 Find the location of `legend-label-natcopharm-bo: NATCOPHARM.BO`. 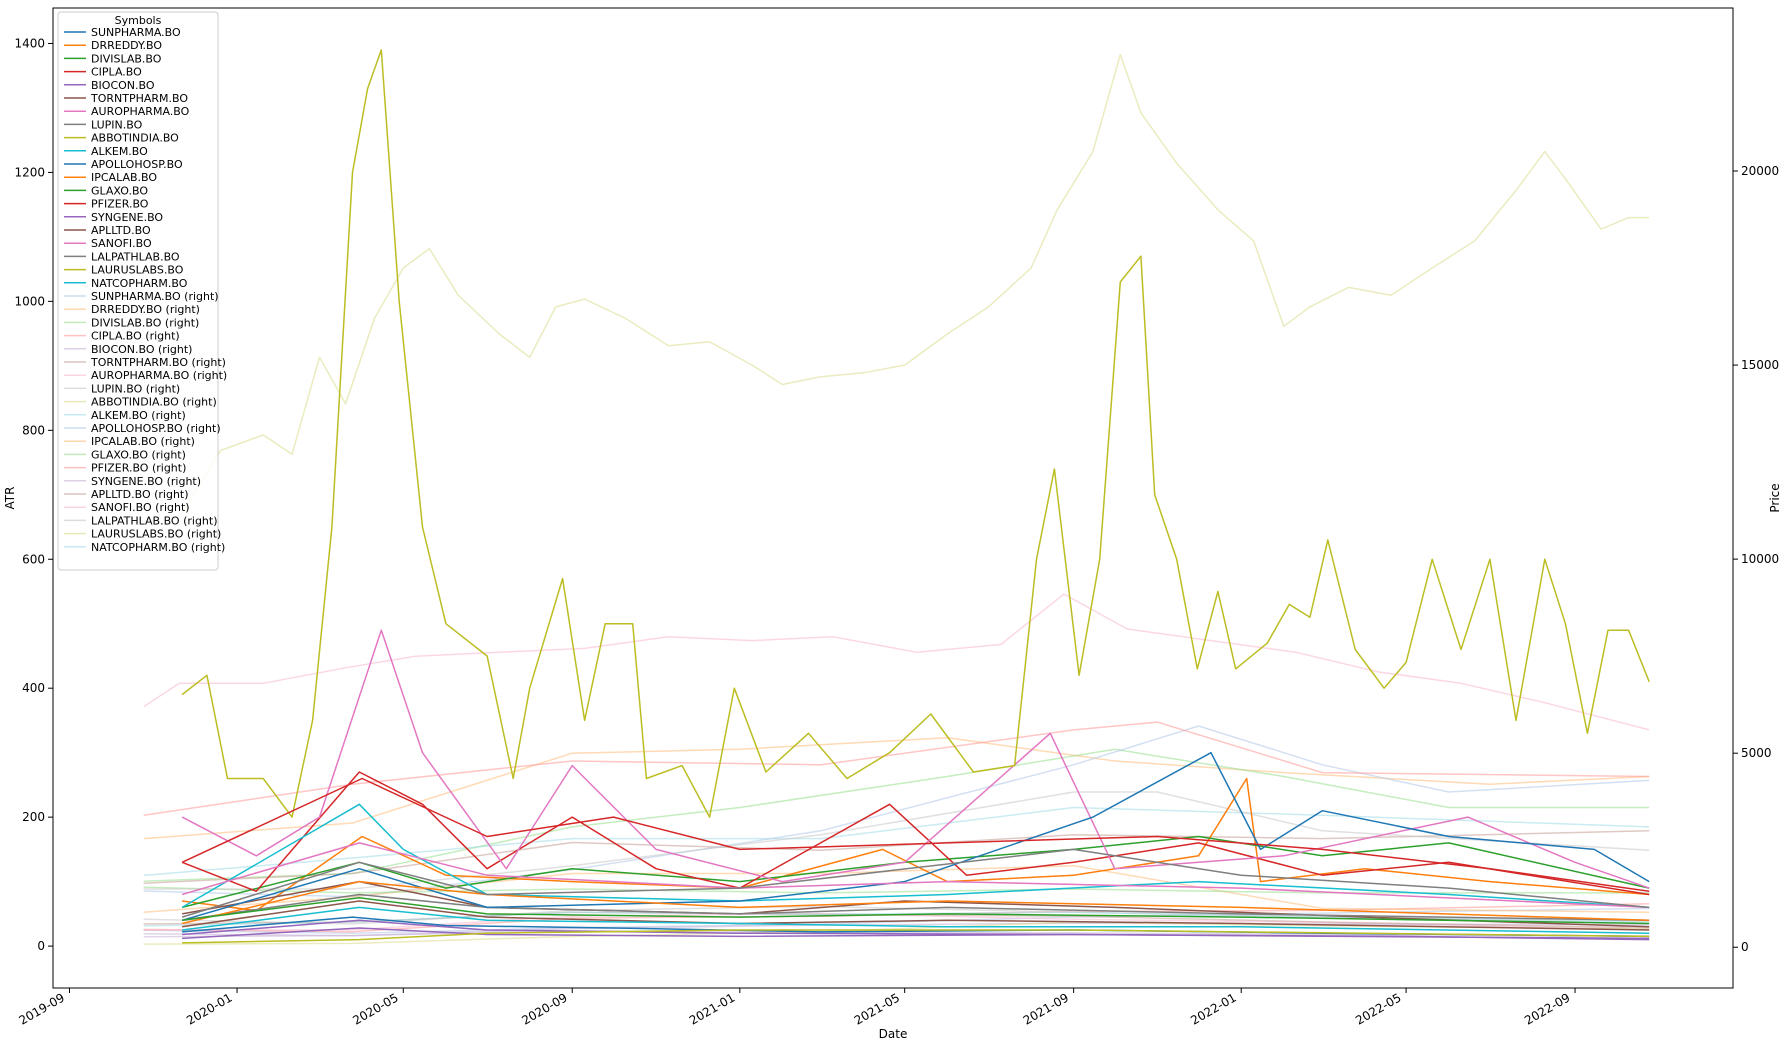

legend-label-natcopharm-bo: NATCOPHARM.BO is located at coordinates (139, 283).